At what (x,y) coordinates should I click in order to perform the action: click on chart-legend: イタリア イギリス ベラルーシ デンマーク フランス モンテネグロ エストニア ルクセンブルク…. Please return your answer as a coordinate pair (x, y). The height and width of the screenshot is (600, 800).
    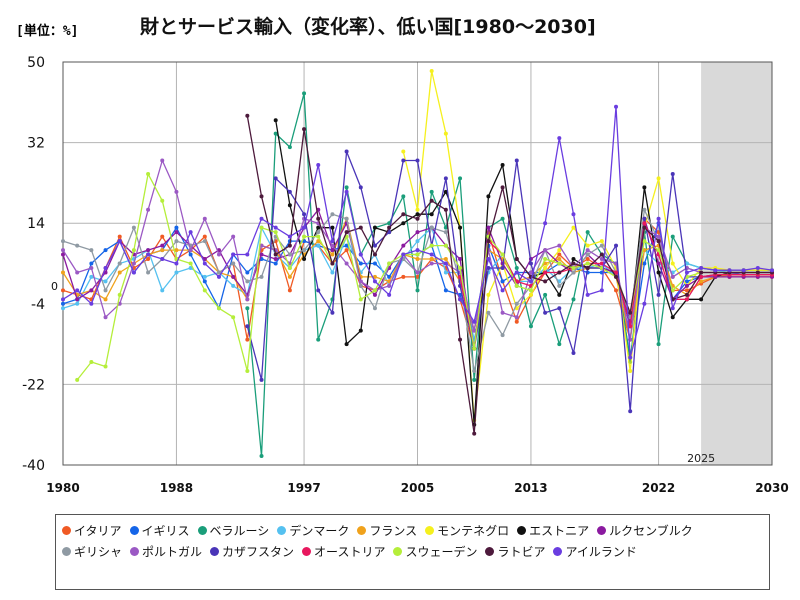
    Looking at the image, I should click on (412, 552).